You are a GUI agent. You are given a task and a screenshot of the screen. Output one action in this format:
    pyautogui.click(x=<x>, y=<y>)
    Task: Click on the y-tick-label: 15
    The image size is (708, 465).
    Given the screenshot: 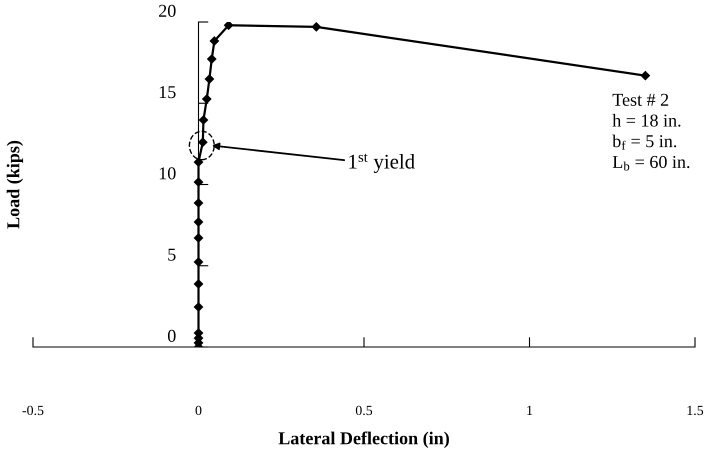 What is the action you would take?
    pyautogui.click(x=168, y=92)
    